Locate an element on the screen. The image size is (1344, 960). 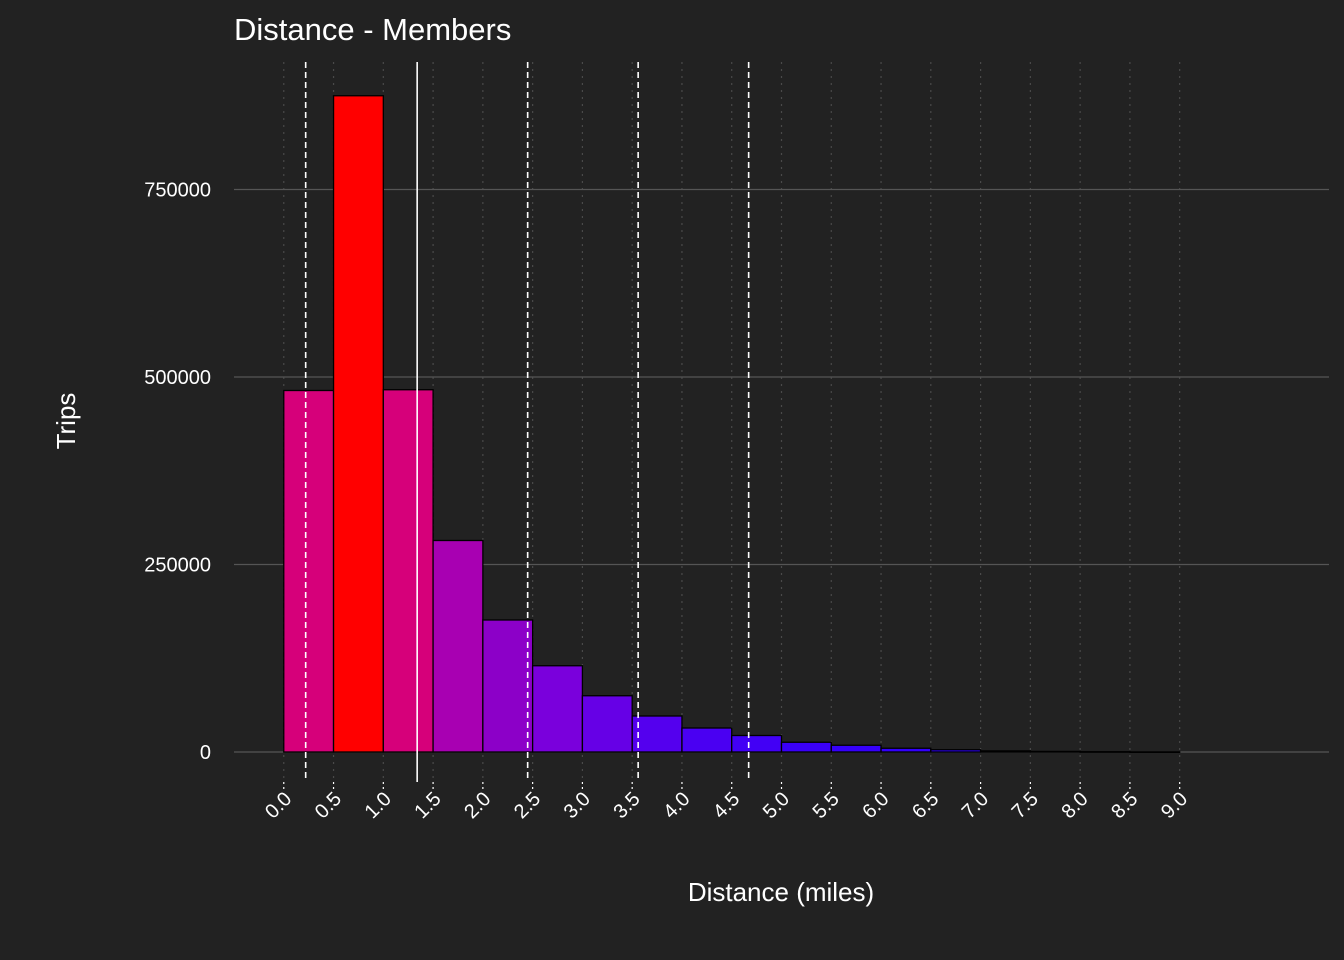
x-tick-label: 3.0 is located at coordinates (577, 805).